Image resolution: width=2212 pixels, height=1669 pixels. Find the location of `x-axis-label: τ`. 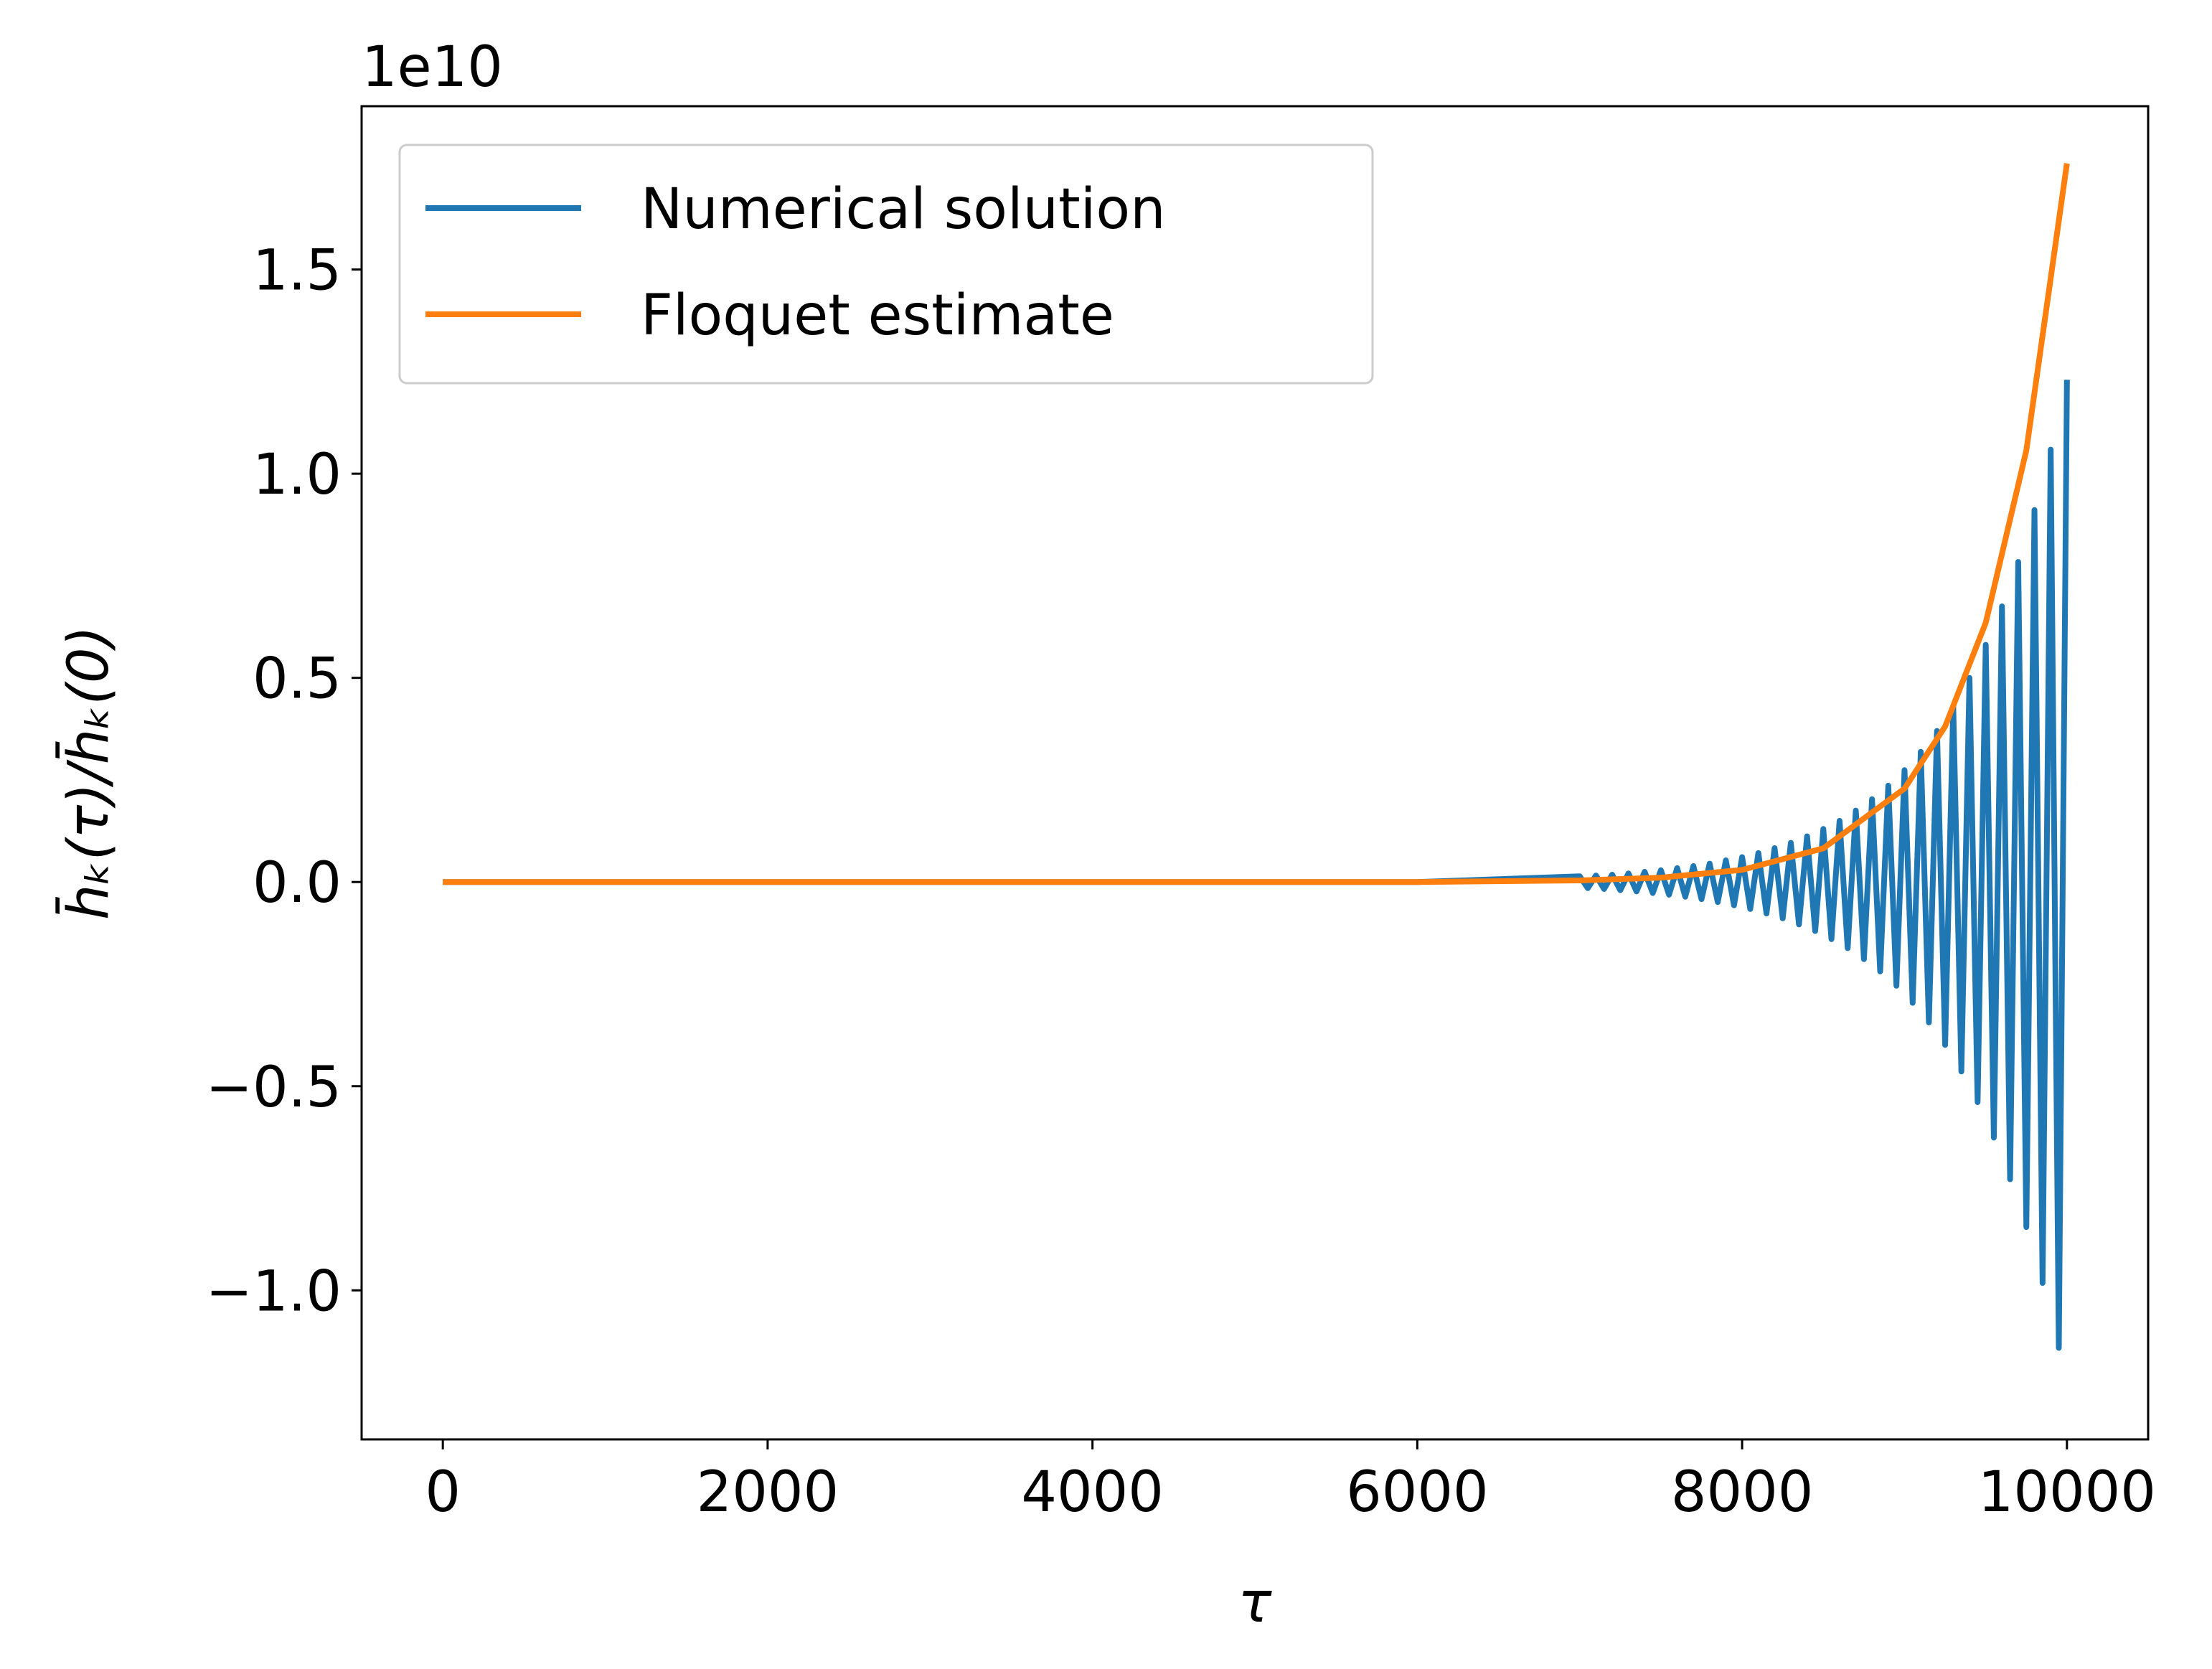

x-axis-label: τ is located at coordinates (1255, 1603).